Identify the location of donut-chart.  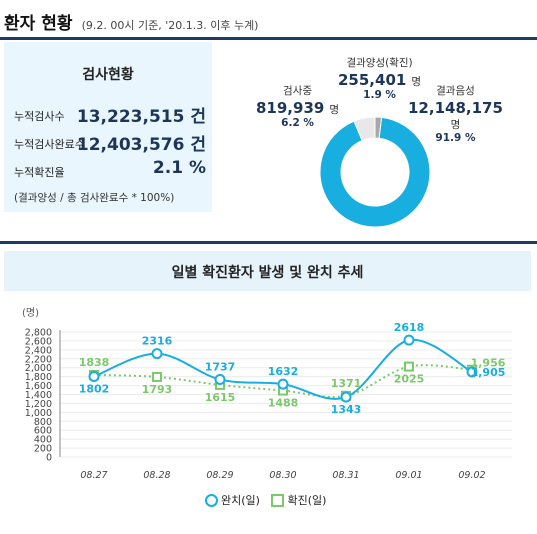
(375, 172).